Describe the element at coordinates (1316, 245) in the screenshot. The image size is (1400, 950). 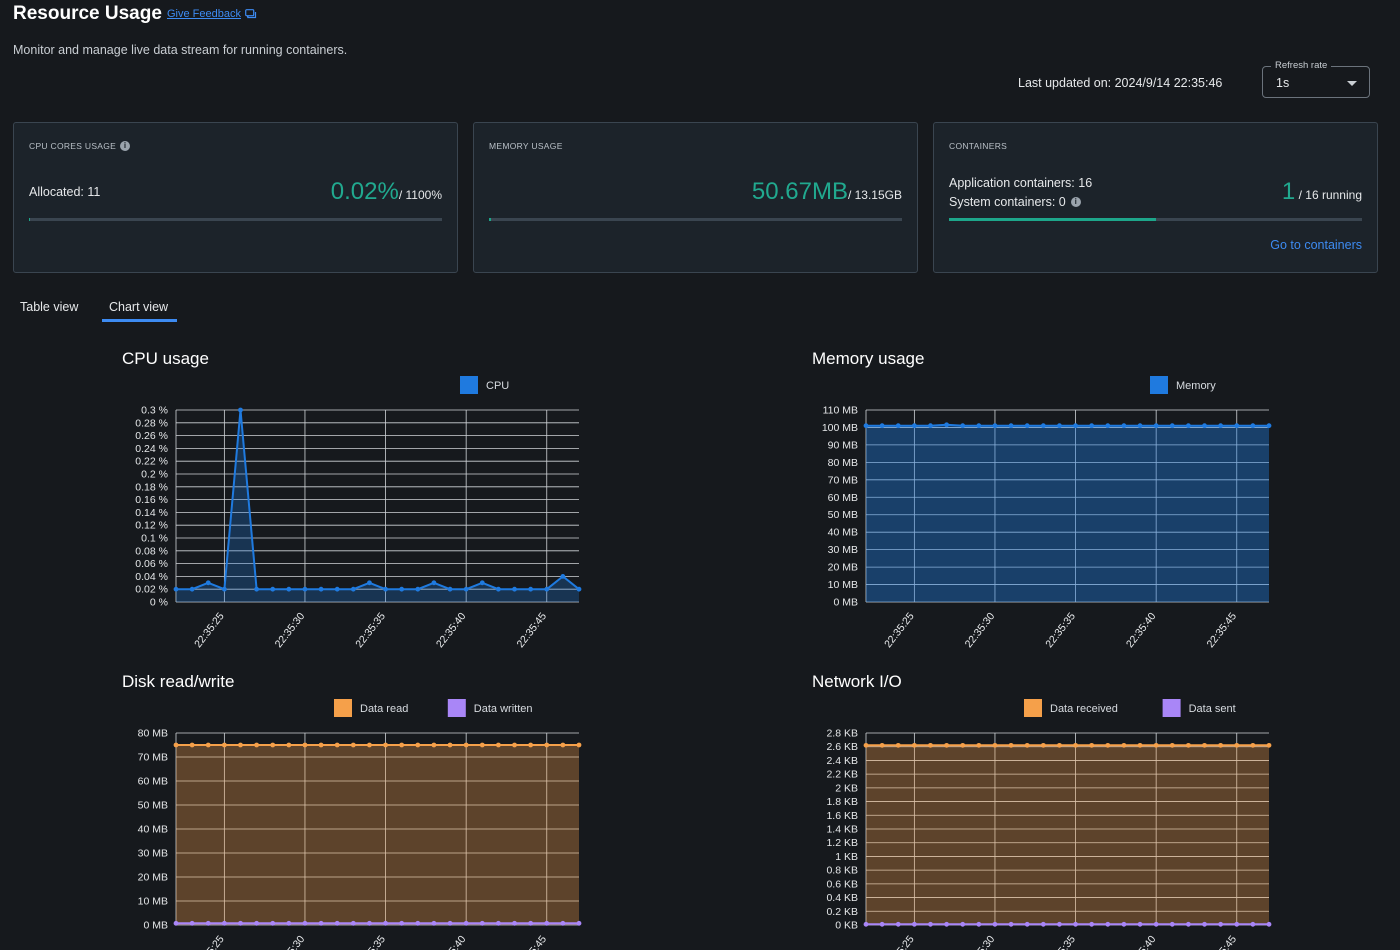
I see `go-to-containers-link: Go to containers` at that location.